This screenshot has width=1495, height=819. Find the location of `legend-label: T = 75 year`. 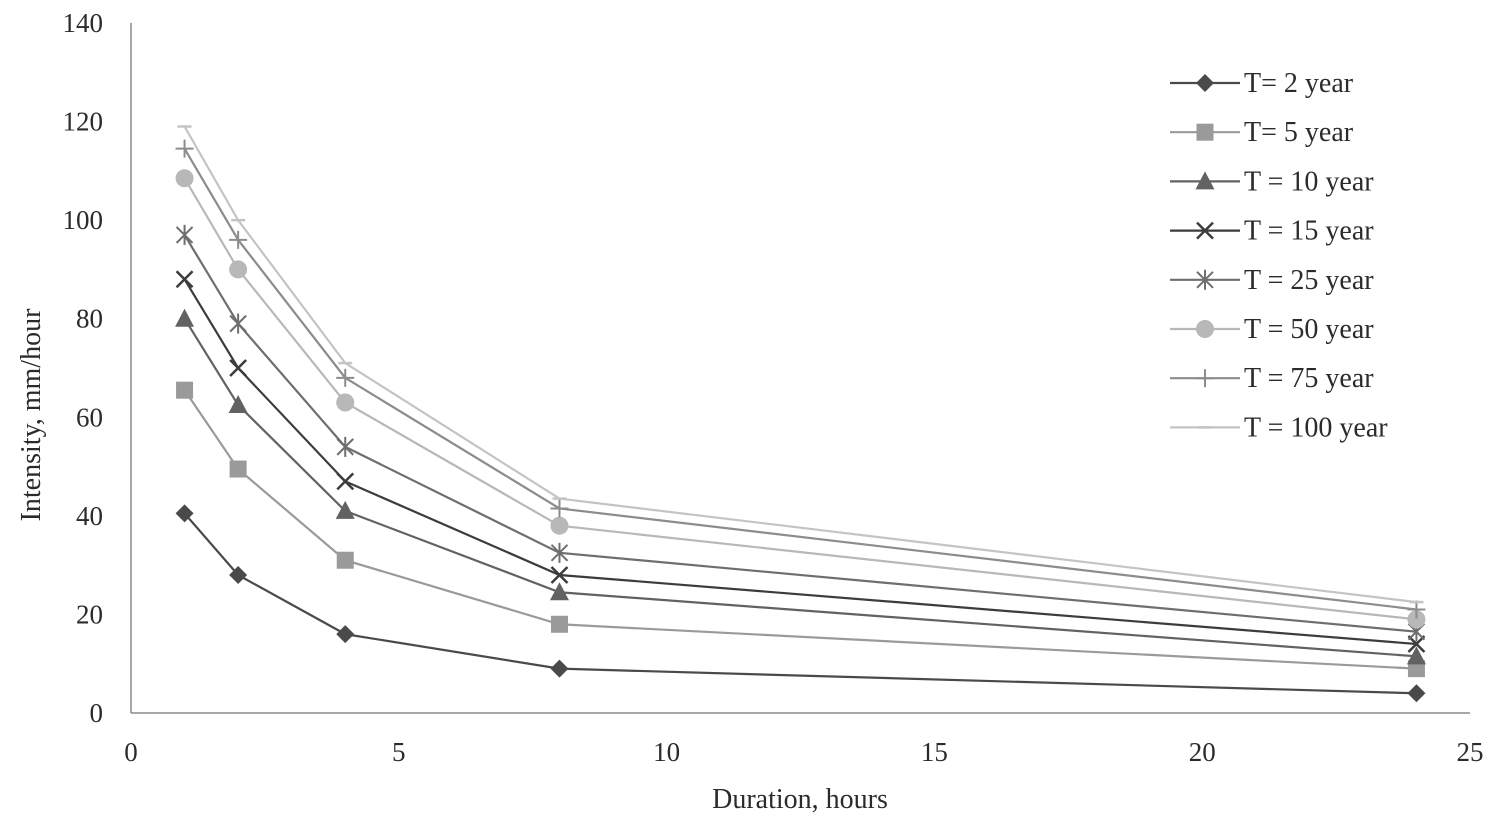

legend-label: T = 75 year is located at coordinates (1309, 378).